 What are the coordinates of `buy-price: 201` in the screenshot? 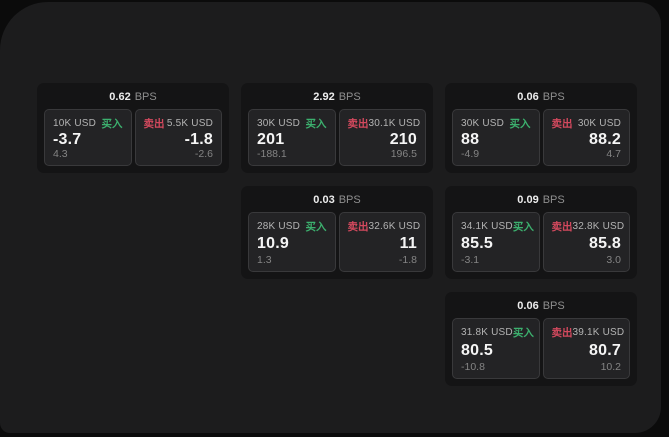 It's located at (271, 139).